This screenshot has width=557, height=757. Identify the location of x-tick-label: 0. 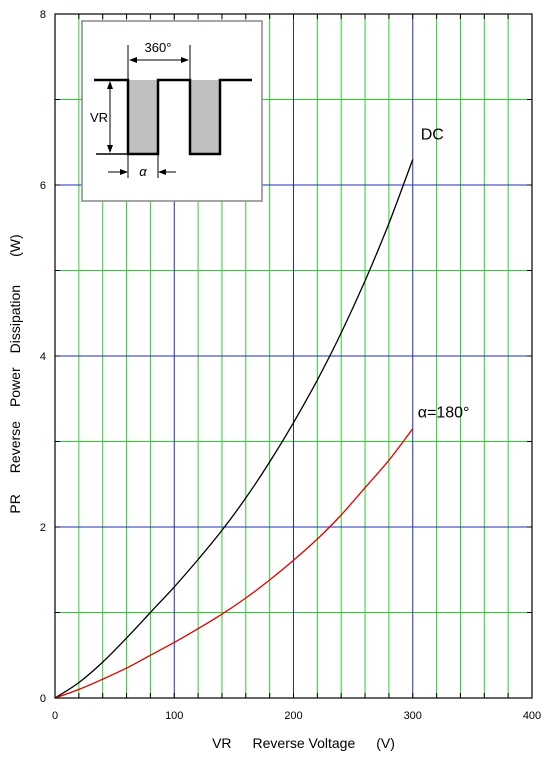
(55, 716).